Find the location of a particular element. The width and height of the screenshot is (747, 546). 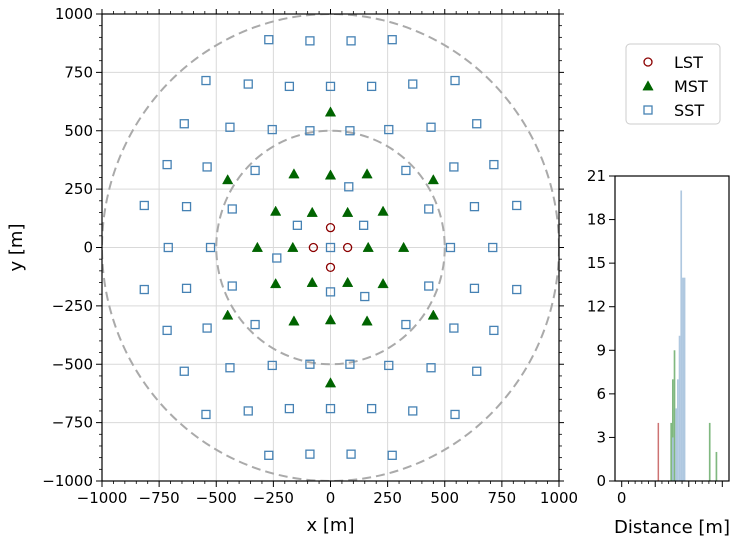

hist-y-tick-label: 12 is located at coordinates (596, 307).